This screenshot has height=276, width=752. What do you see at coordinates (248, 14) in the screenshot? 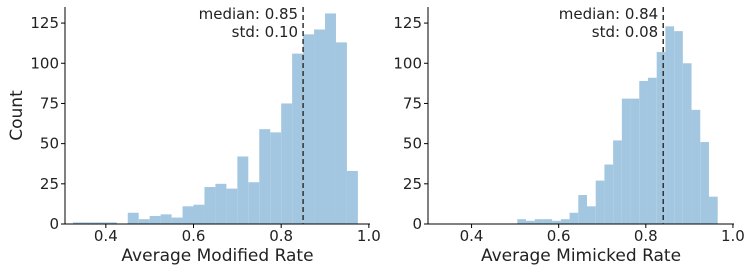
I see `annotation: median: 0.85` at bounding box center [248, 14].